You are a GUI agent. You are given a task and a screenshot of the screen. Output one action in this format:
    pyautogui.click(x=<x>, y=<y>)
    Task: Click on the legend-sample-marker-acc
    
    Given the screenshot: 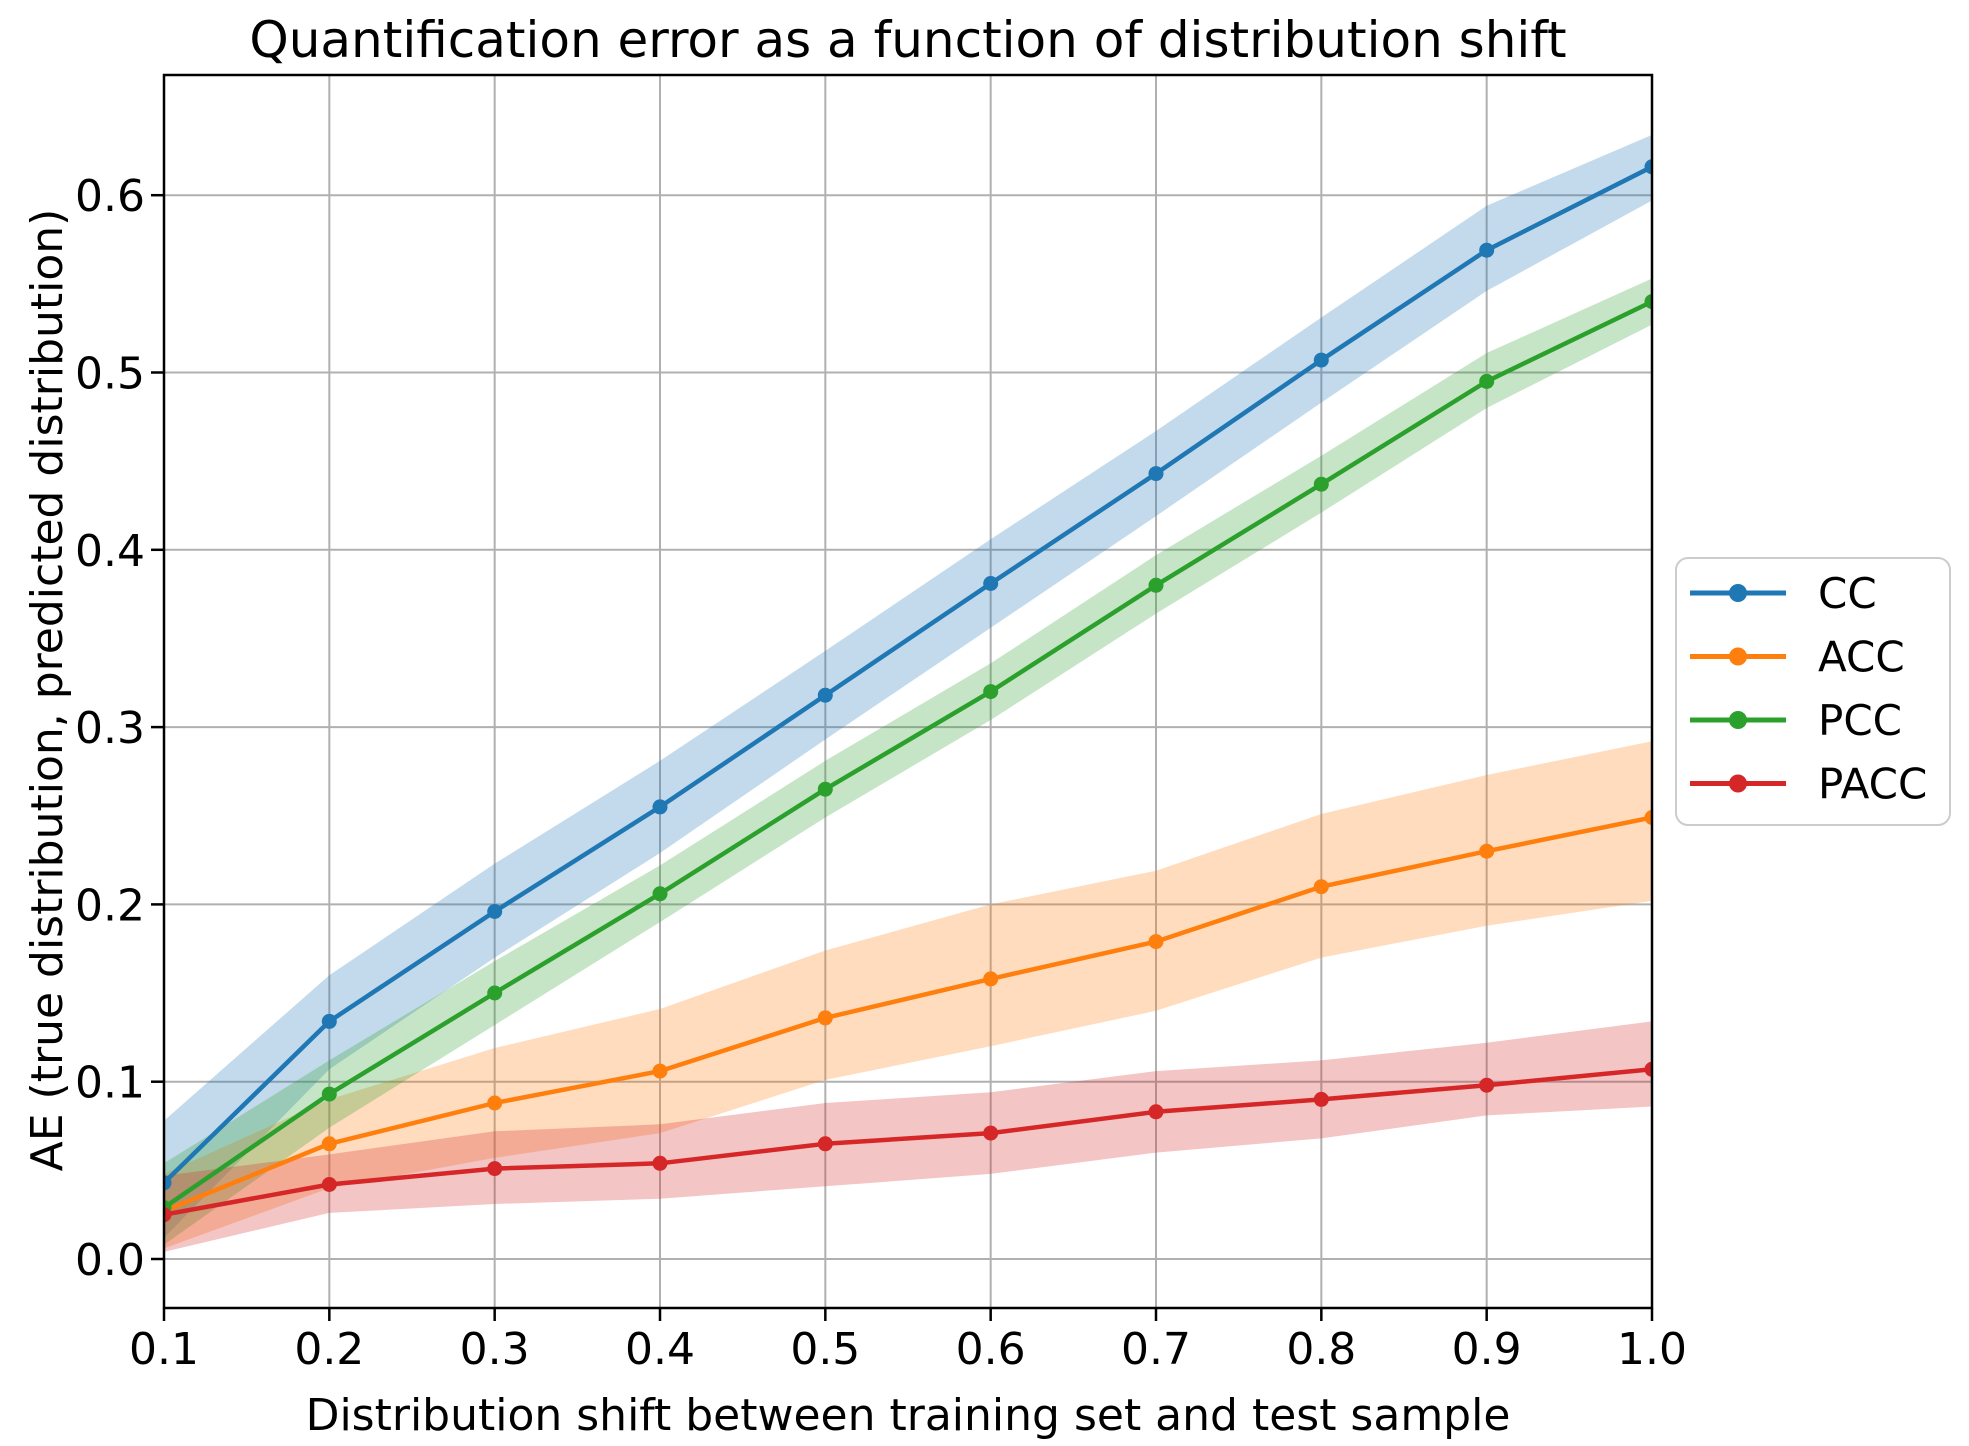 What is the action you would take?
    pyautogui.click(x=1738, y=656)
    